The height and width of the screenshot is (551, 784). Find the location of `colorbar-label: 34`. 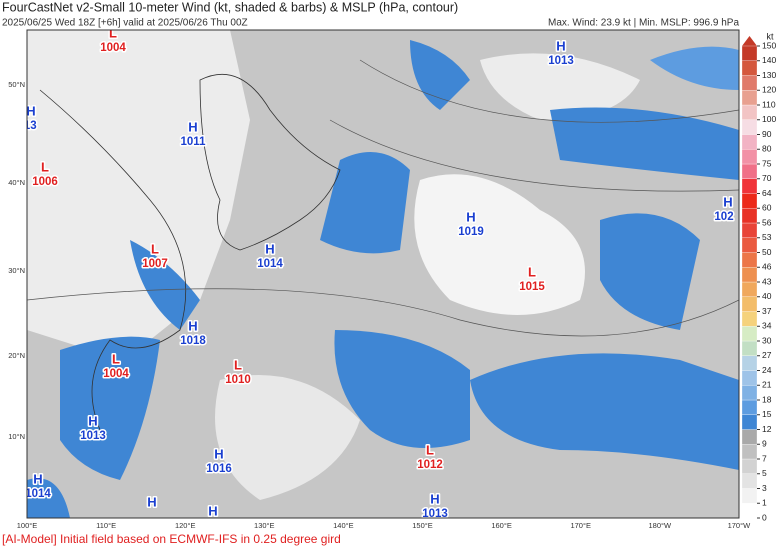

colorbar-label: 34 is located at coordinates (767, 326).